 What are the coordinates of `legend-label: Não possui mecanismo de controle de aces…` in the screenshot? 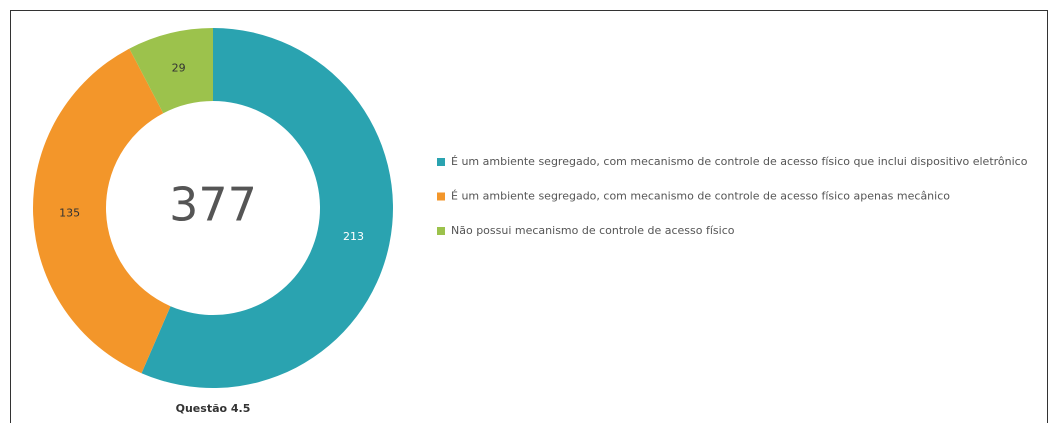 It's located at (593, 230).